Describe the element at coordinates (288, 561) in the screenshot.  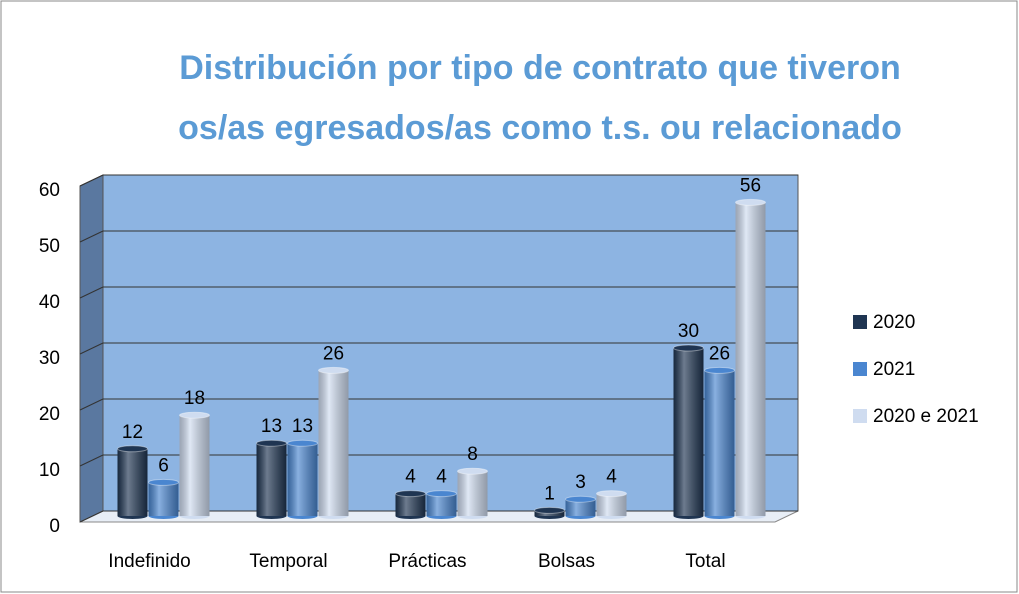
I see `x-tick-label: Temporal` at that location.